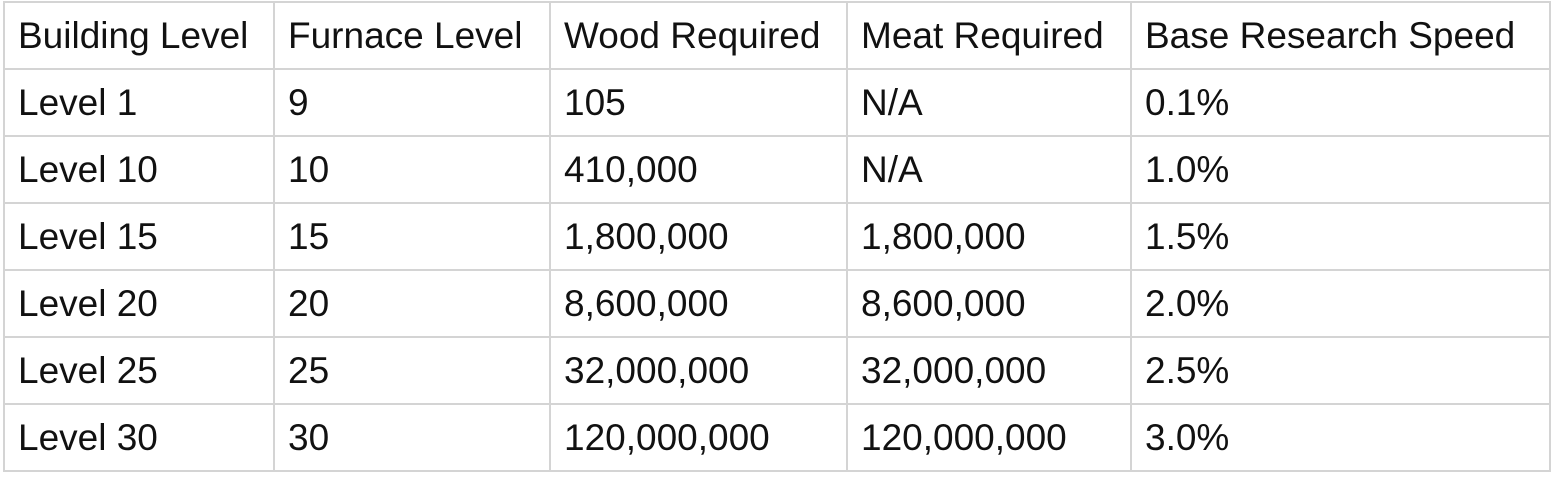 This screenshot has height=500, width=1553. I want to click on table-row: Level 20 20 8,600,000 8,600,000 2.0%, so click(777, 303).